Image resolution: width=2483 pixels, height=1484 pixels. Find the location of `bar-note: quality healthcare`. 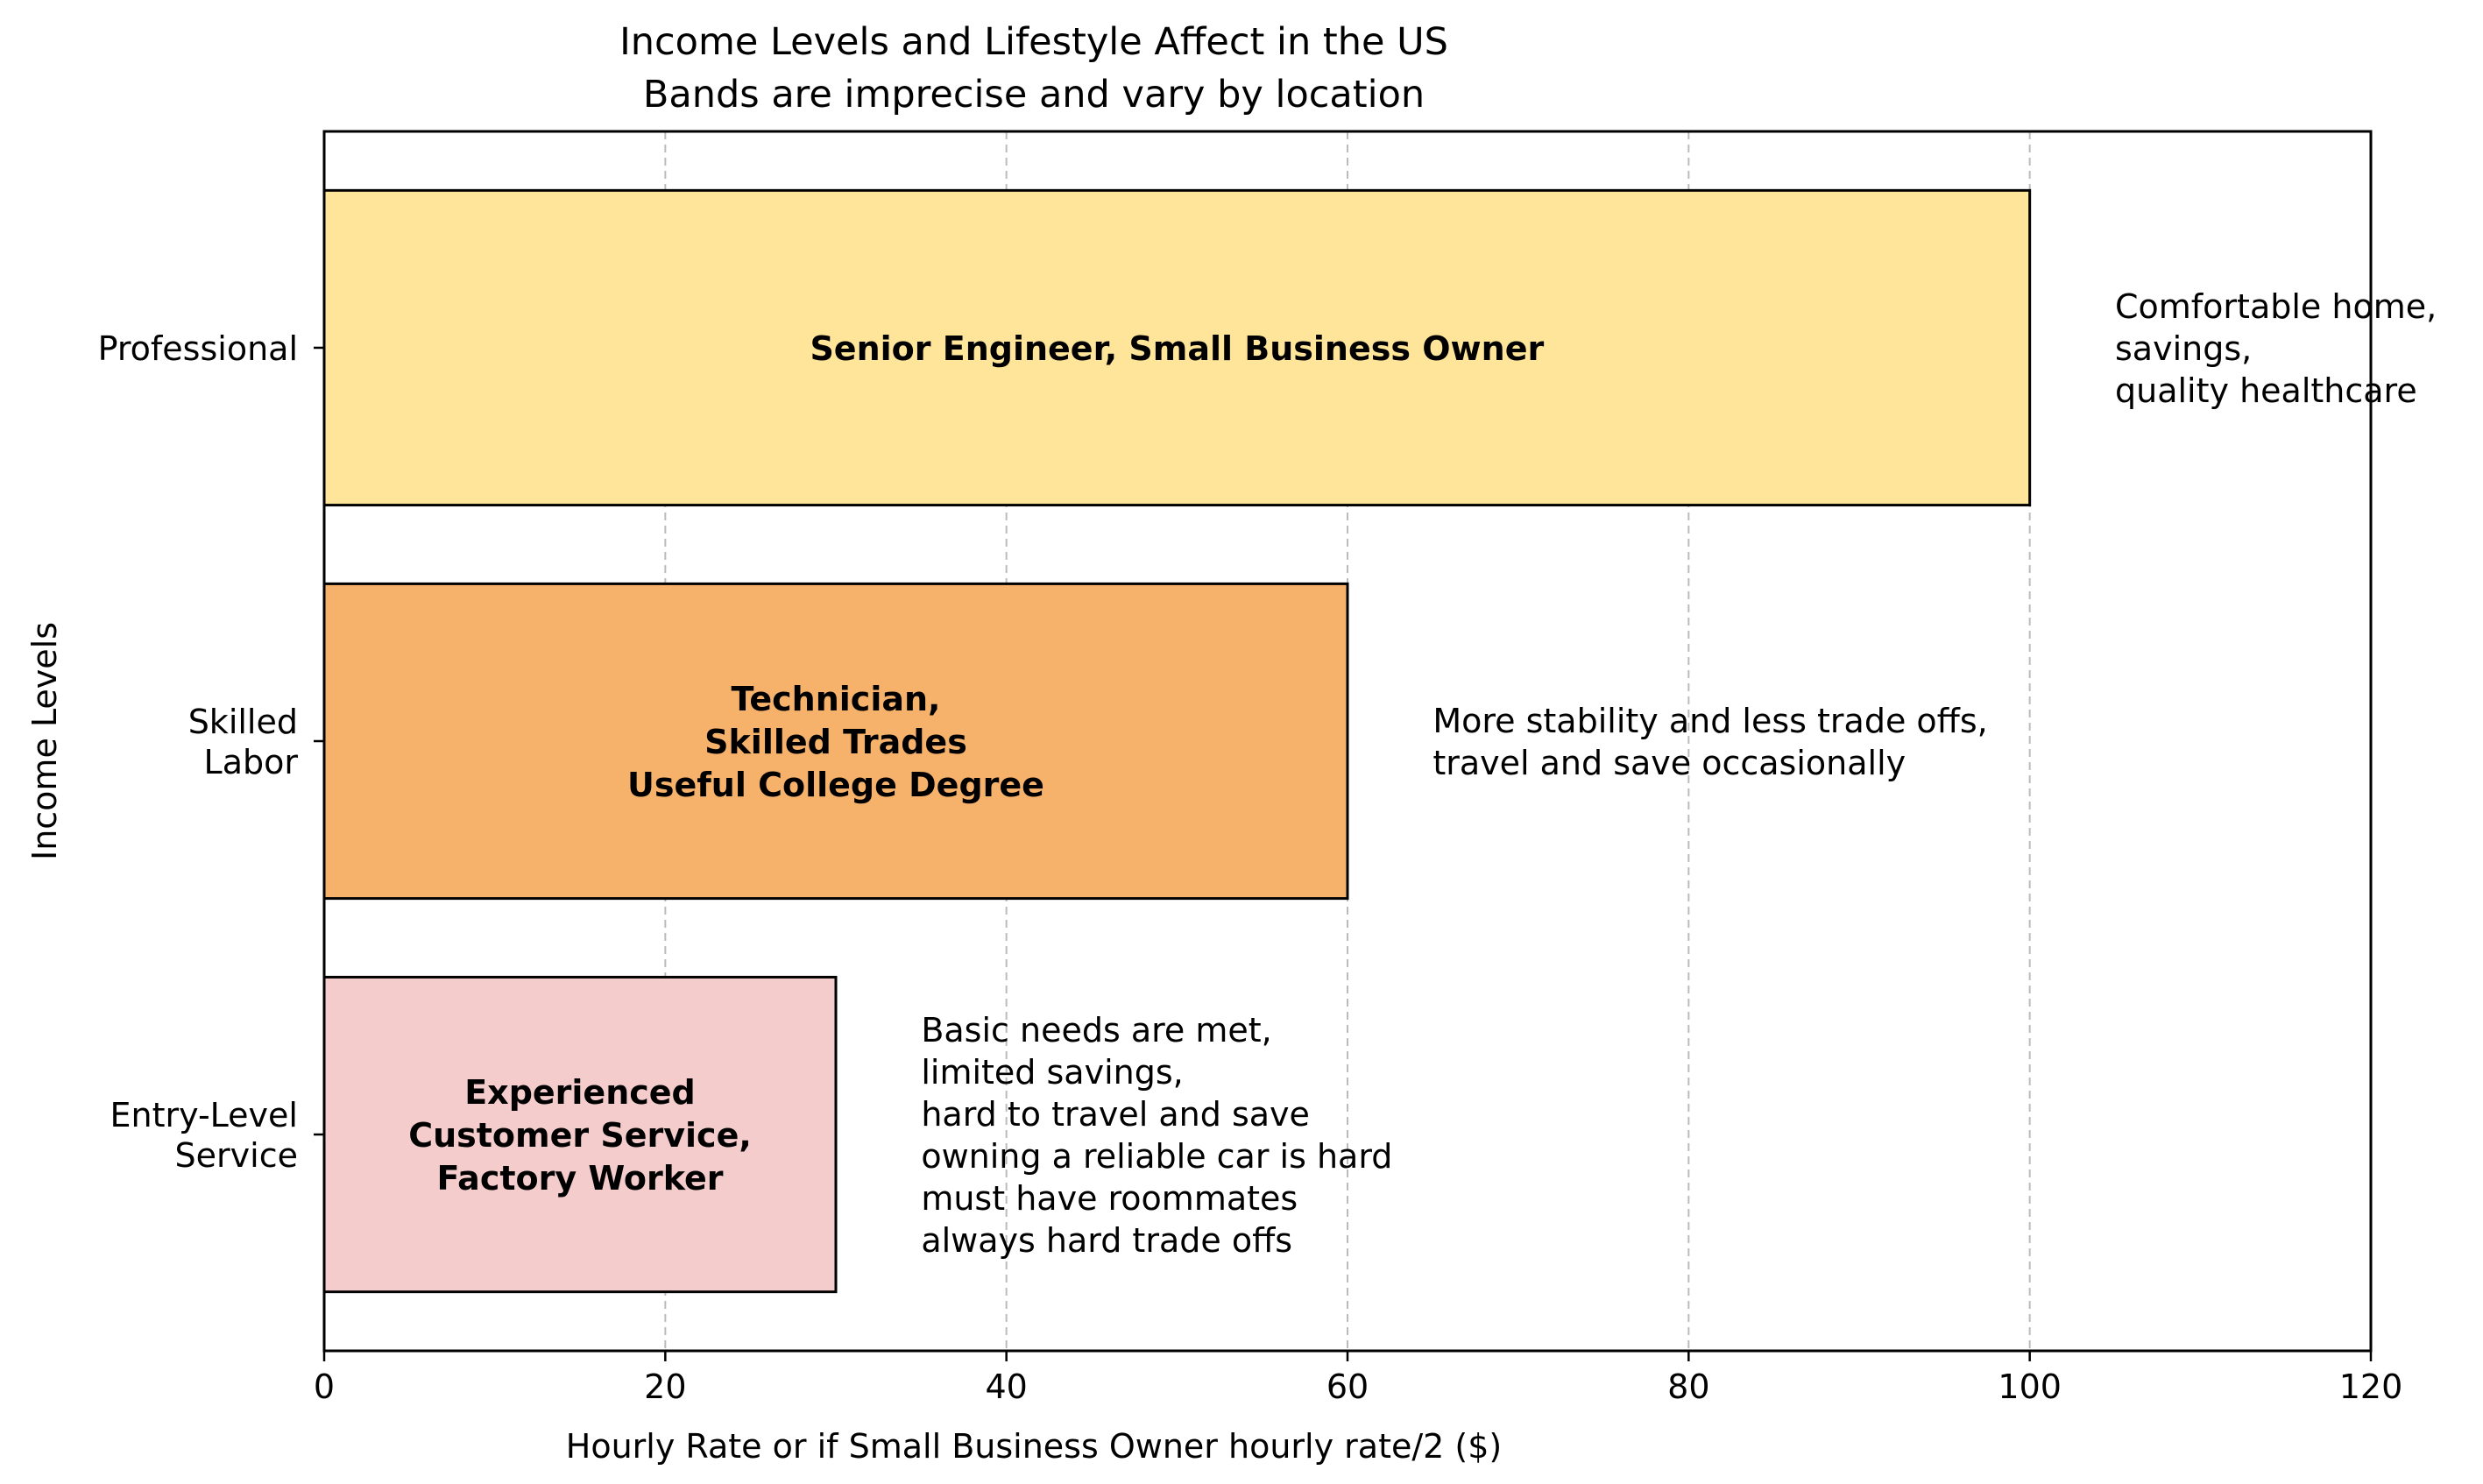

bar-note: quality healthcare is located at coordinates (2266, 390).